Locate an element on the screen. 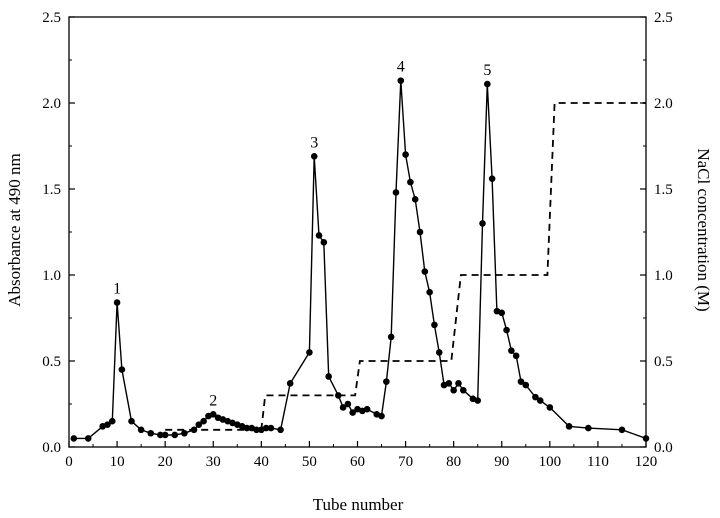 The height and width of the screenshot is (518, 720). y2-axis-title: NaCl concentration (M) is located at coordinates (703, 229).